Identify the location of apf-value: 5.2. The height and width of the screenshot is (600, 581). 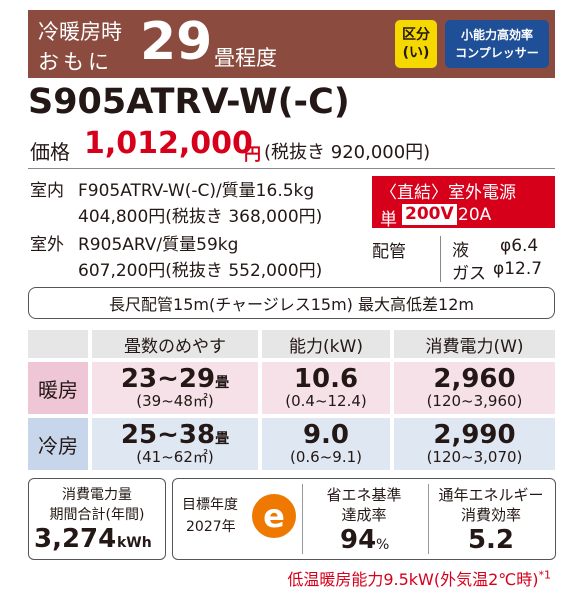
(491, 540).